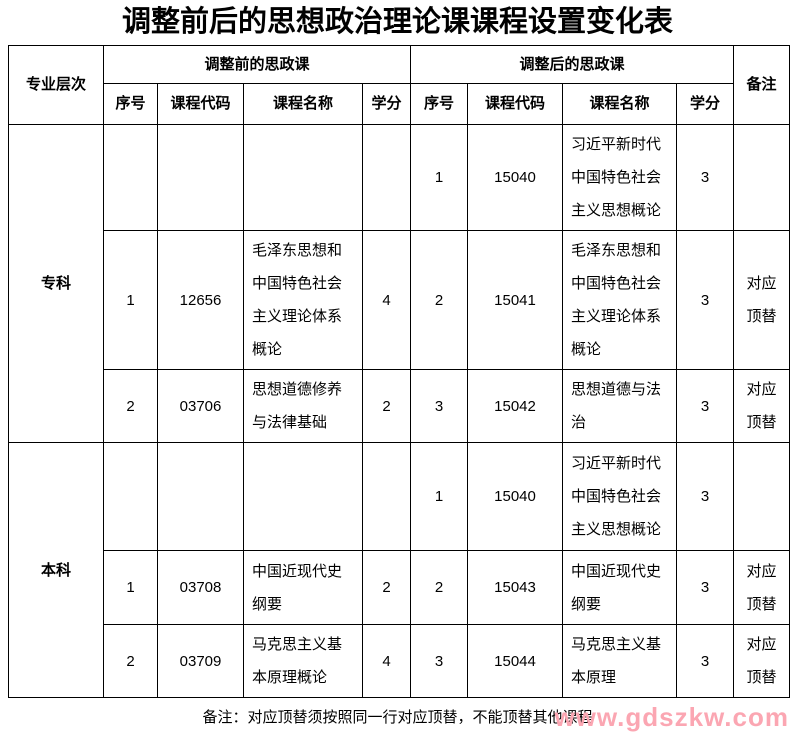  What do you see at coordinates (303, 300) in the screenshot?
I see `before-name-cell: 毛泽东思想和中国特色社会主义理论体系概论` at bounding box center [303, 300].